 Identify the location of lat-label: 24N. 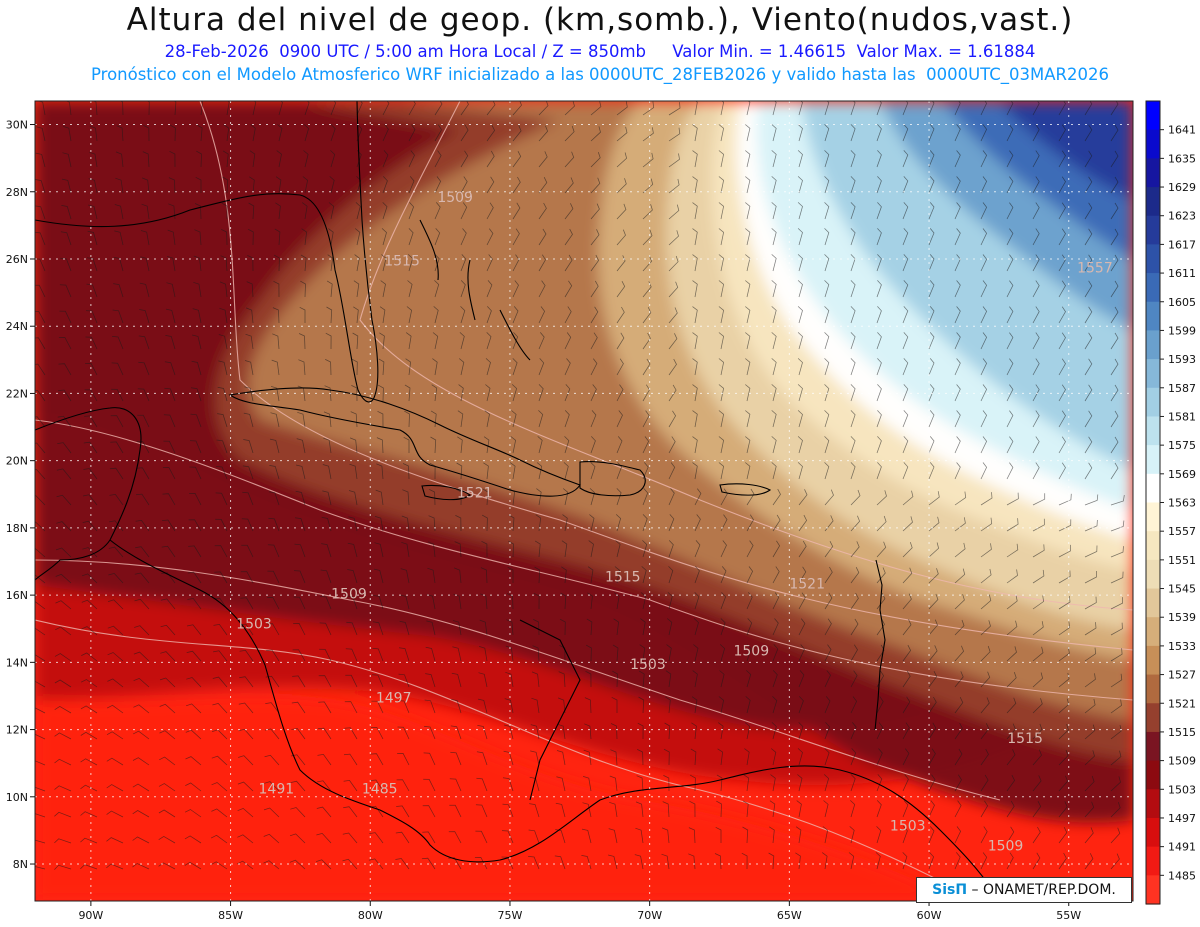
(17, 326).